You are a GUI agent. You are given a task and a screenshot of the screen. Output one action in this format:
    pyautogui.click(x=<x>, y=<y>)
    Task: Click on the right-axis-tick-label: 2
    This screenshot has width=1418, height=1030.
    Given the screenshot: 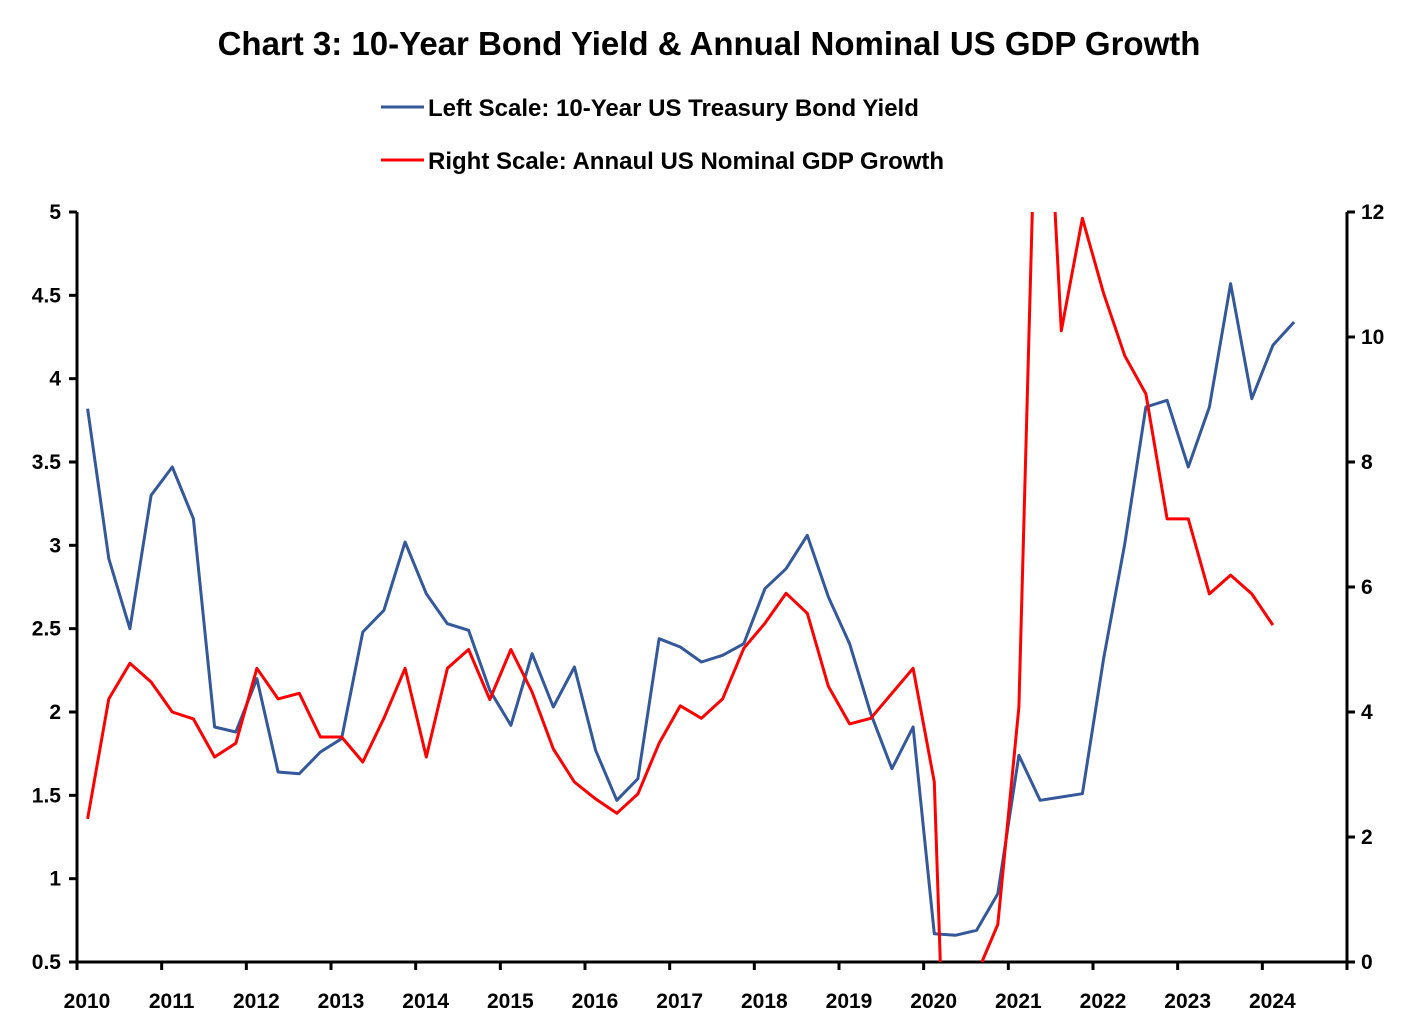 What is the action you would take?
    pyautogui.click(x=1367, y=837)
    